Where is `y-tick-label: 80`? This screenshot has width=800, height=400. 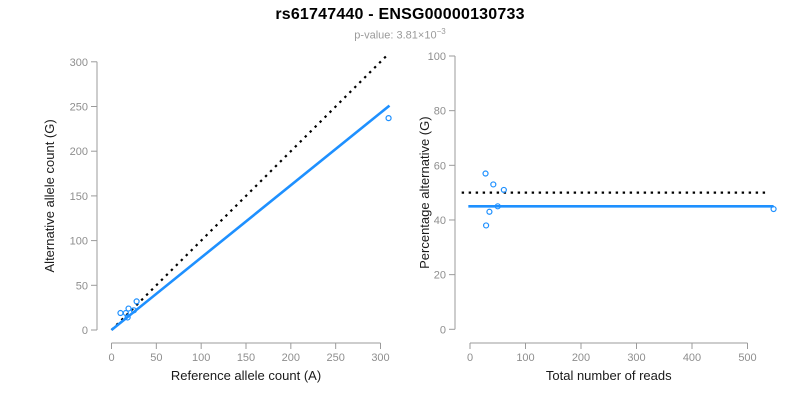
y-tick-label: 80 is located at coordinates (440, 112).